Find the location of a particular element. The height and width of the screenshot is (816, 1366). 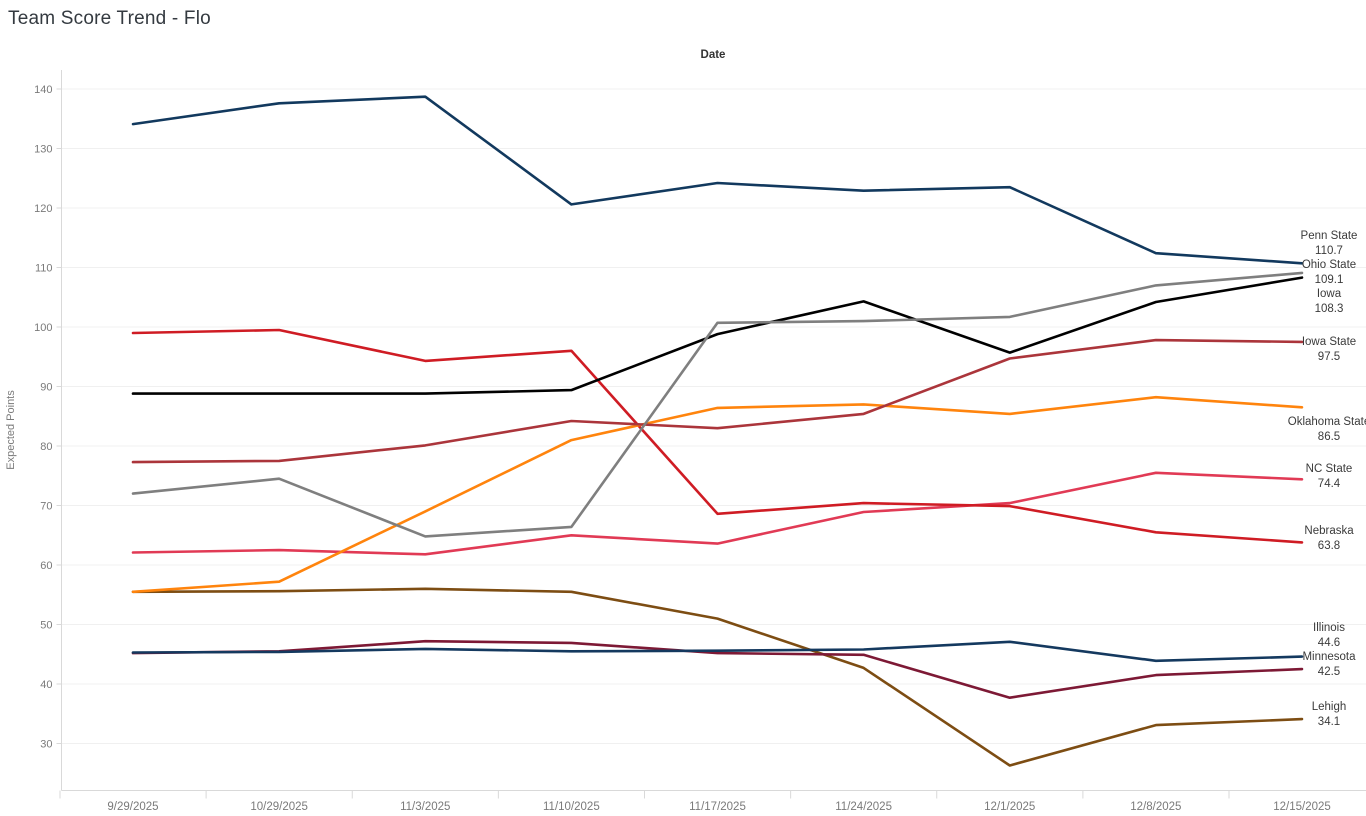

series-value-lehigh: 34.1 is located at coordinates (1329, 722).